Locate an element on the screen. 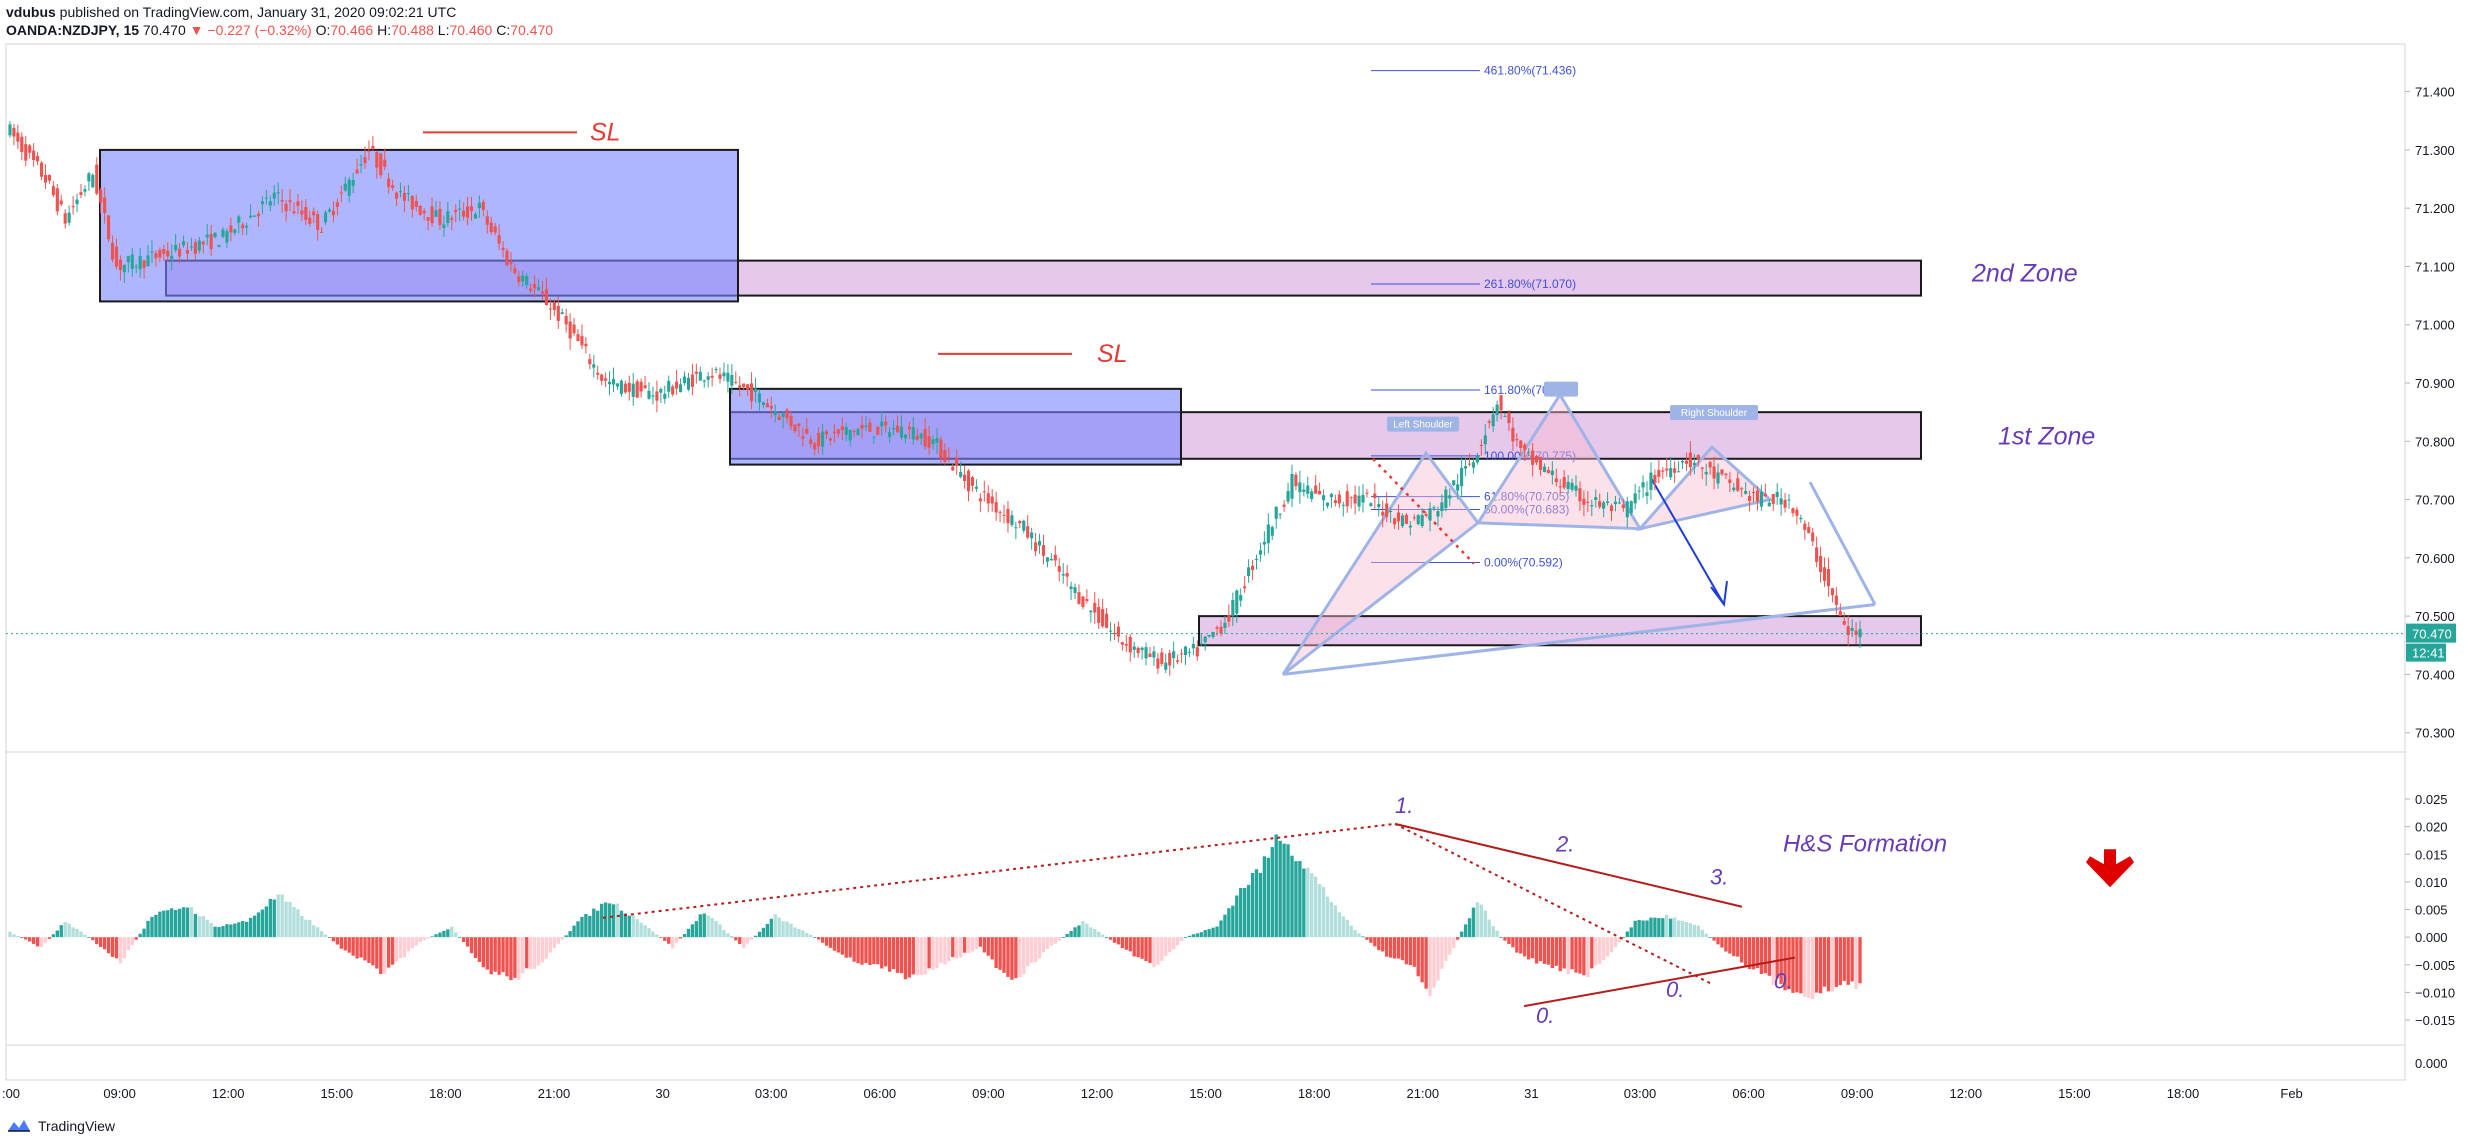 The width and height of the screenshot is (2468, 1142). time-tick-label: 18:00 is located at coordinates (2183, 1093).